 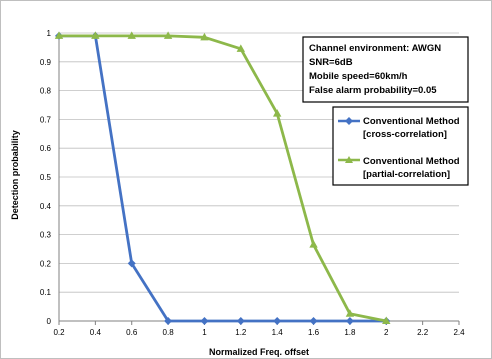 I want to click on annotation-line-3: Mobile speed=60km/h, so click(x=358, y=76).